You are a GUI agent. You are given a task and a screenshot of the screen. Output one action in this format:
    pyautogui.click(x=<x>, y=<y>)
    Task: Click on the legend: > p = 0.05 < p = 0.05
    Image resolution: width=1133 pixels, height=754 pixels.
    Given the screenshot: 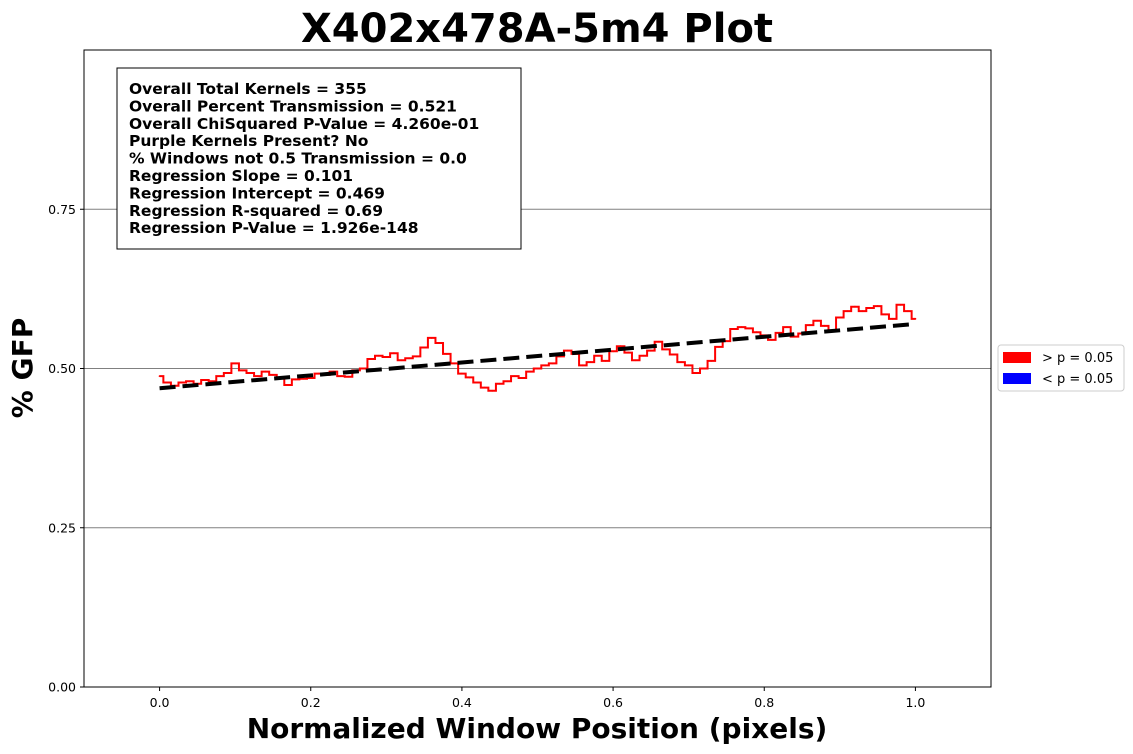 What is the action you would take?
    pyautogui.click(x=1061, y=368)
    